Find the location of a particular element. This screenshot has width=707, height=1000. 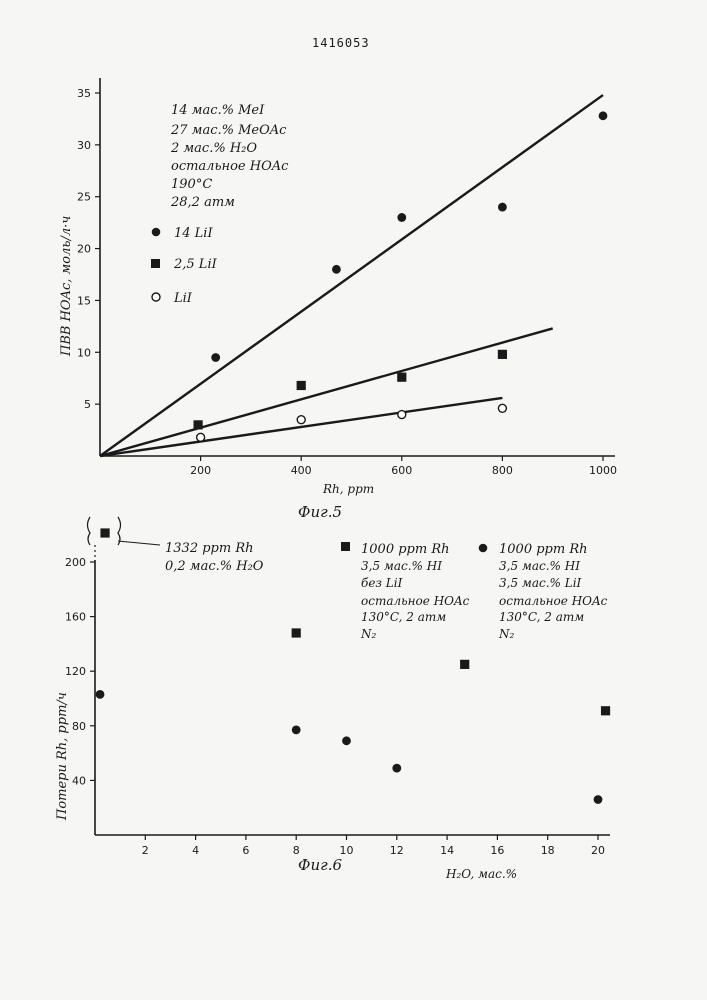

fig5-condition-2: 27 мас.% MeOAc is located at coordinates (228, 130).